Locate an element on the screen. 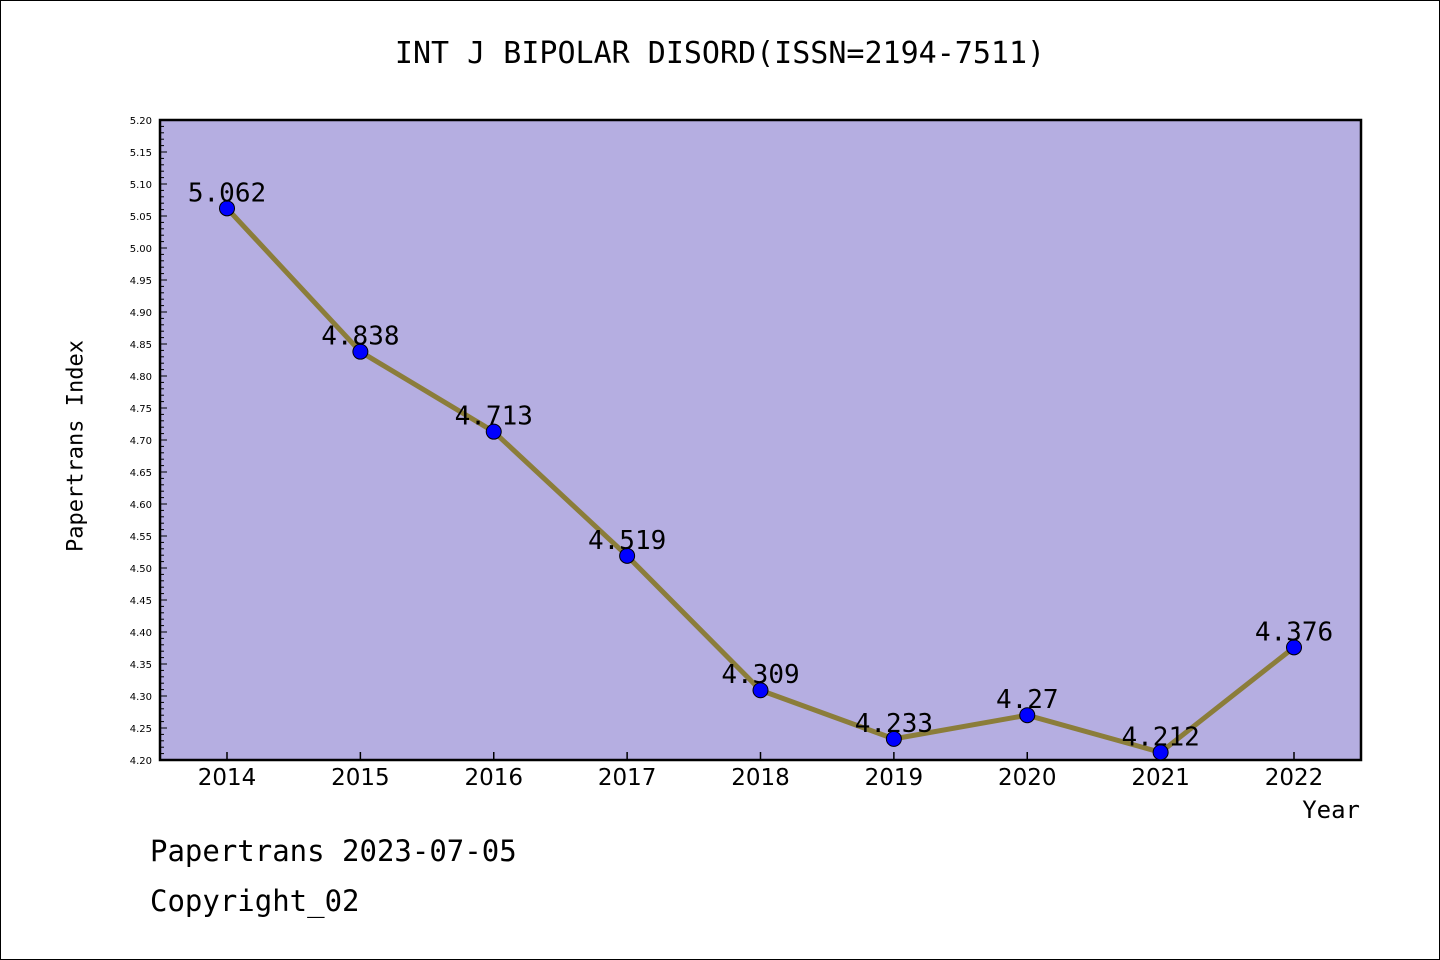 This screenshot has width=1440, height=960. y-tick-label: 4.90 is located at coordinates (141, 313).